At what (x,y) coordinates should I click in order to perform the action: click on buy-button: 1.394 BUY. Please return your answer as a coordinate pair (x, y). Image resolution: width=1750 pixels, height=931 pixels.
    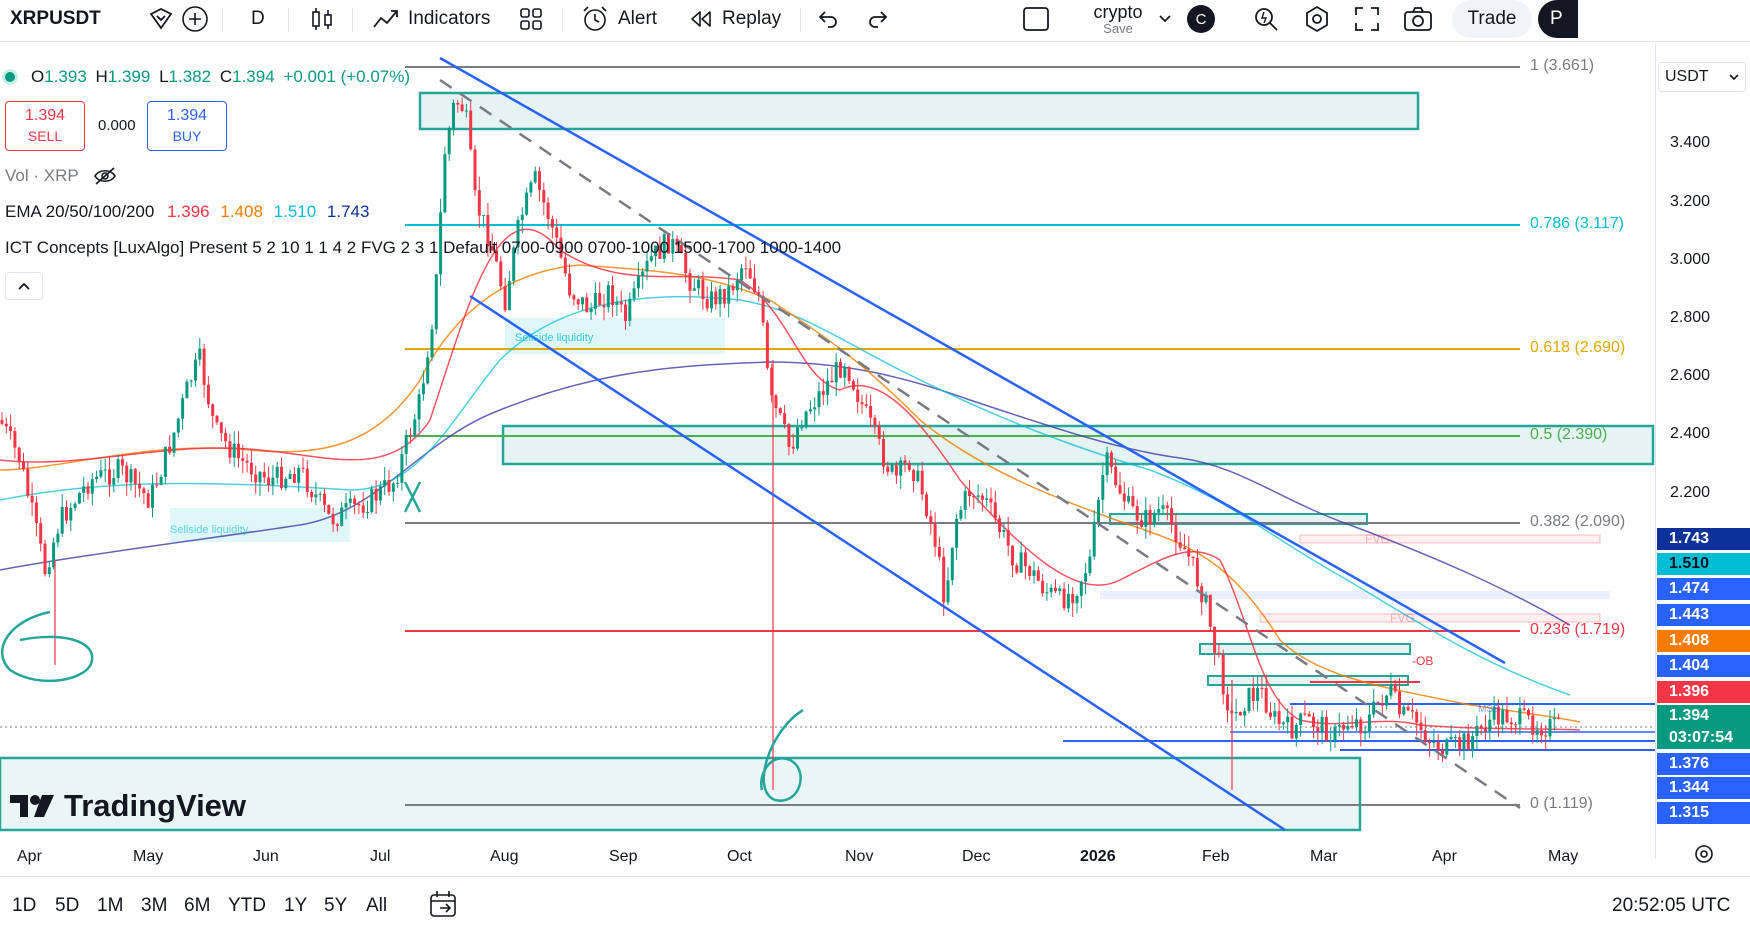
    Looking at the image, I should click on (187, 126).